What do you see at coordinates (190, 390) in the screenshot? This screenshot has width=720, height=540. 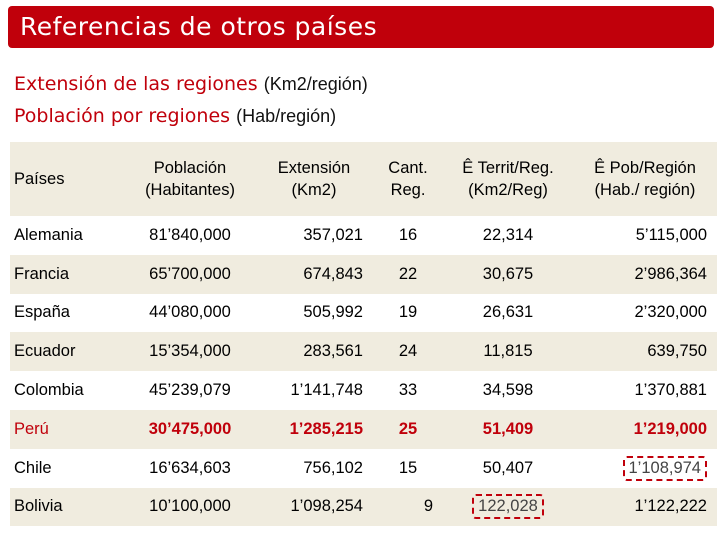 I see `poblacion-cell: 45’239,079` at bounding box center [190, 390].